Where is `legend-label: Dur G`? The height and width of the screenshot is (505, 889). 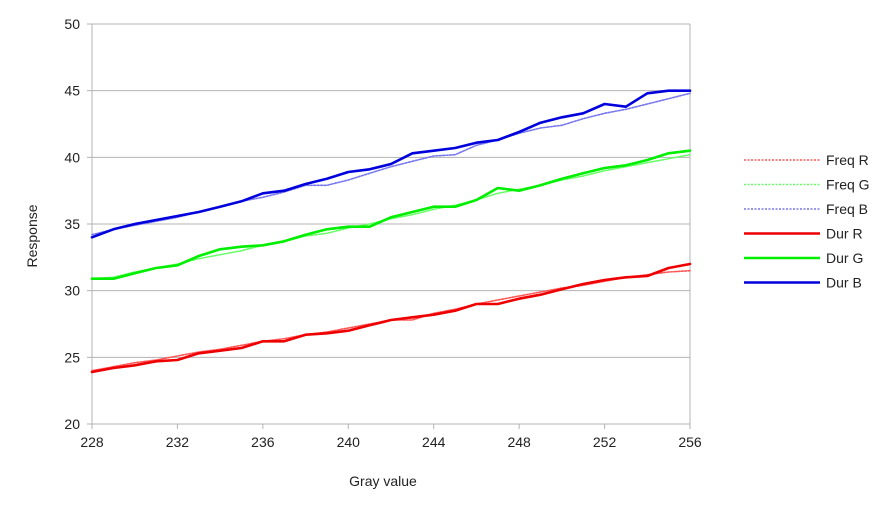 legend-label: Dur G is located at coordinates (844, 258).